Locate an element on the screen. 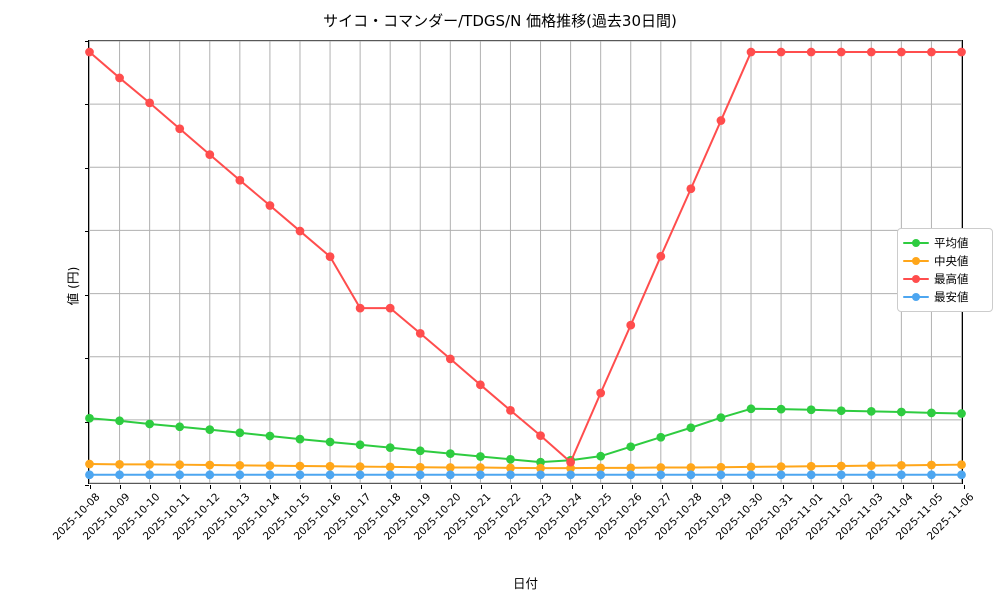  x-axis-label: 日付 is located at coordinates (525, 583).